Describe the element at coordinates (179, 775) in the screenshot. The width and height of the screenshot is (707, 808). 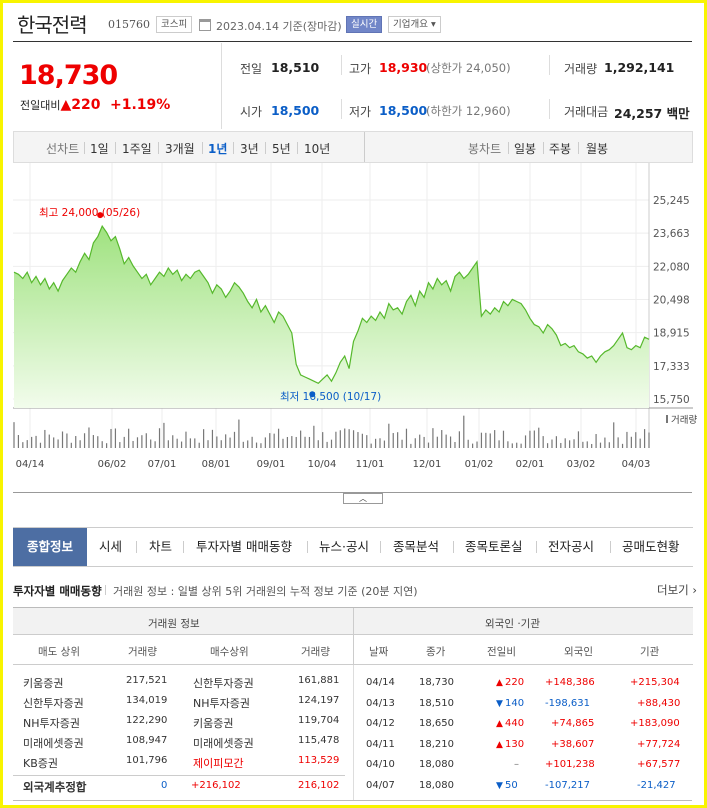
I see `total-row-line` at that location.